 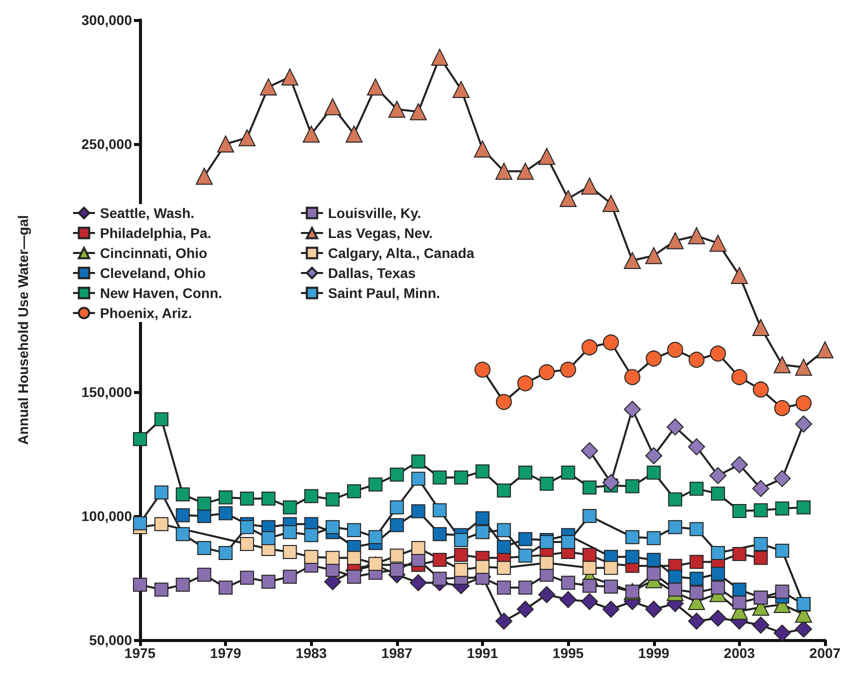 I want to click on y-tick-label: 250,000, so click(x=106, y=144).